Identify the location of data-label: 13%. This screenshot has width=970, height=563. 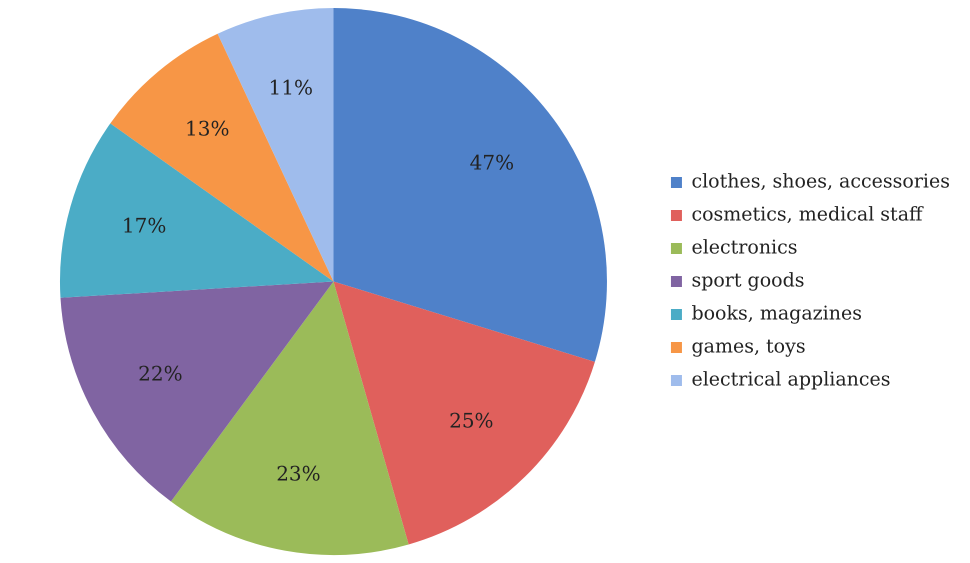
(207, 128).